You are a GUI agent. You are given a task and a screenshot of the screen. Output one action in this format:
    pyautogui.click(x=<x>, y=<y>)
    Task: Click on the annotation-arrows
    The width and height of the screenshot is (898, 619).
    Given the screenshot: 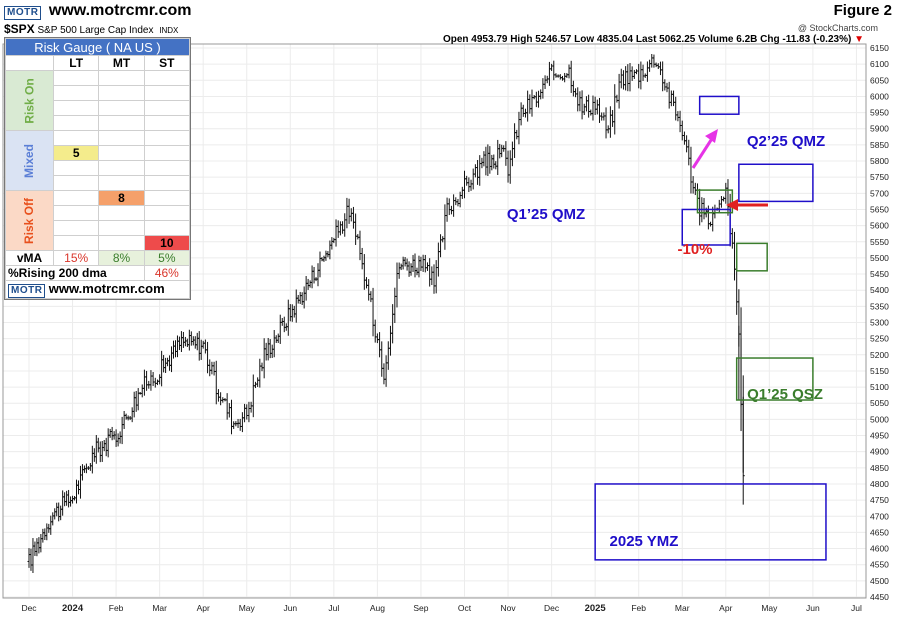 What is the action you would take?
    pyautogui.click(x=729, y=170)
    